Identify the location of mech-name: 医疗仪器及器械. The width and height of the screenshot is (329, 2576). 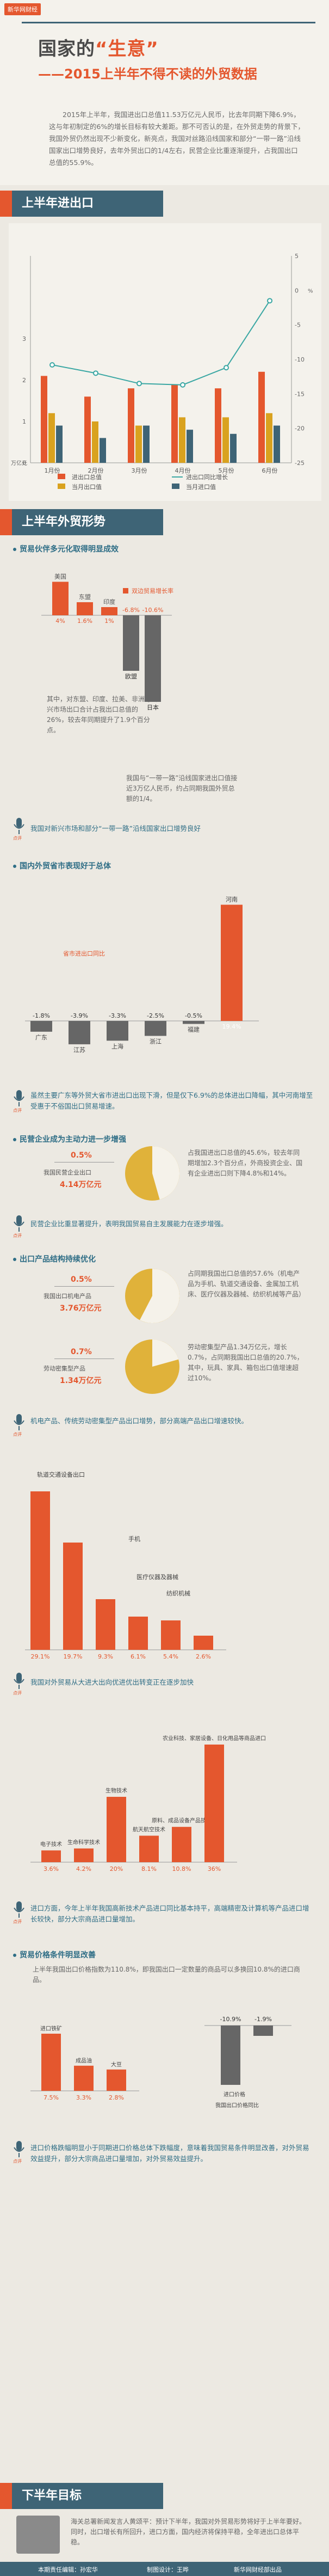
(157, 1577).